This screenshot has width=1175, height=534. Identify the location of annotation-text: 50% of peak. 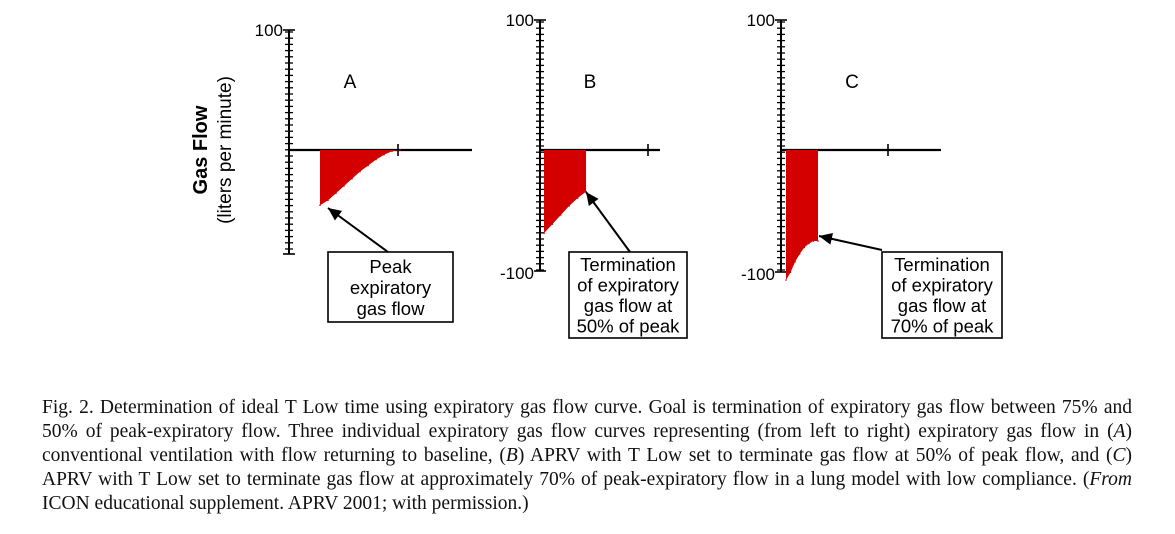
(629, 326).